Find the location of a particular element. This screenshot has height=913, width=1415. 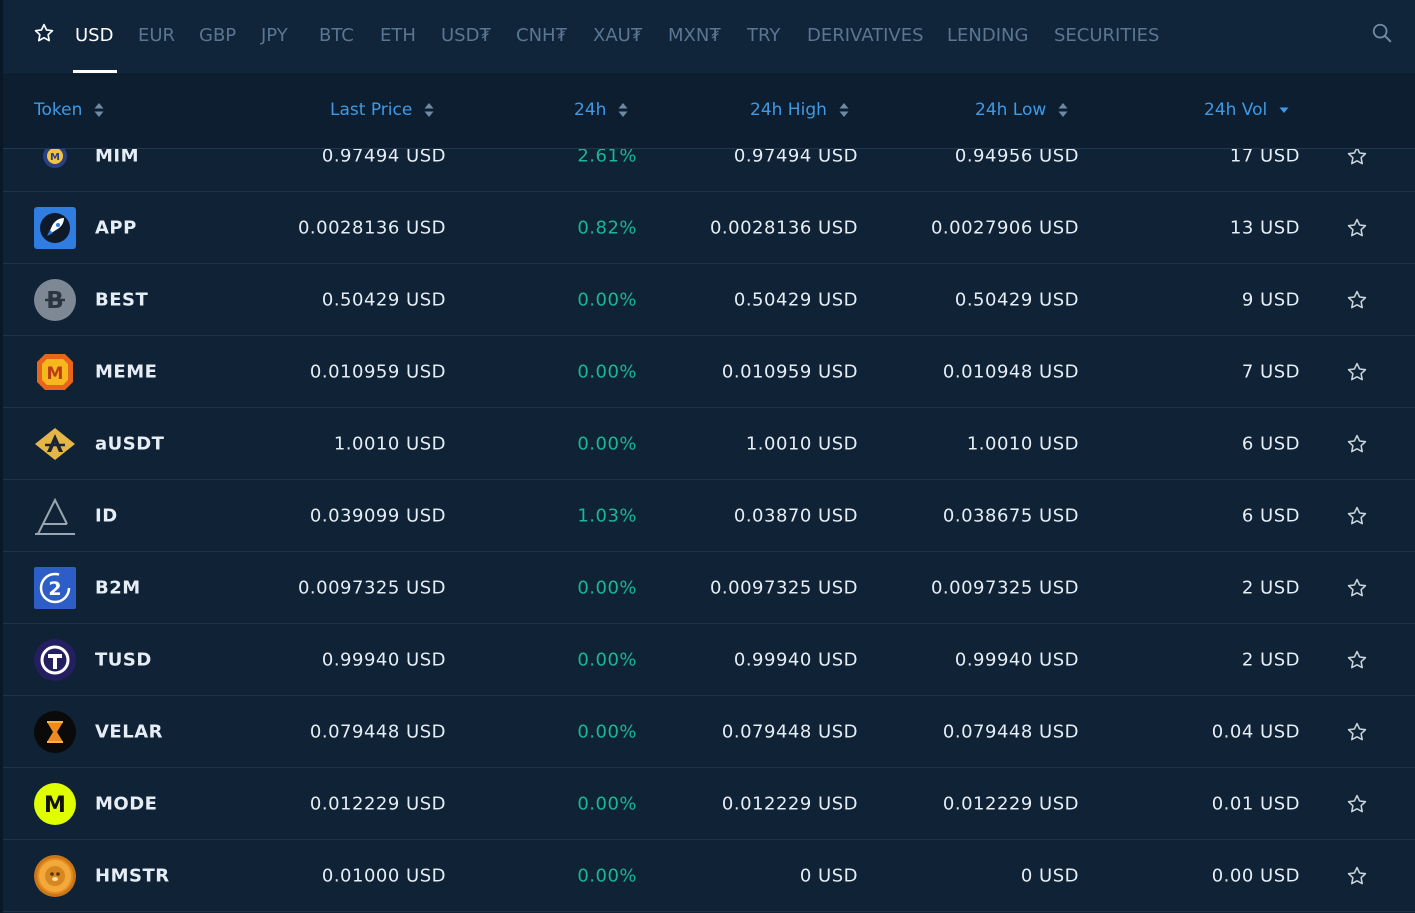

low-24h: 0.012229 USD is located at coordinates (1010, 803).